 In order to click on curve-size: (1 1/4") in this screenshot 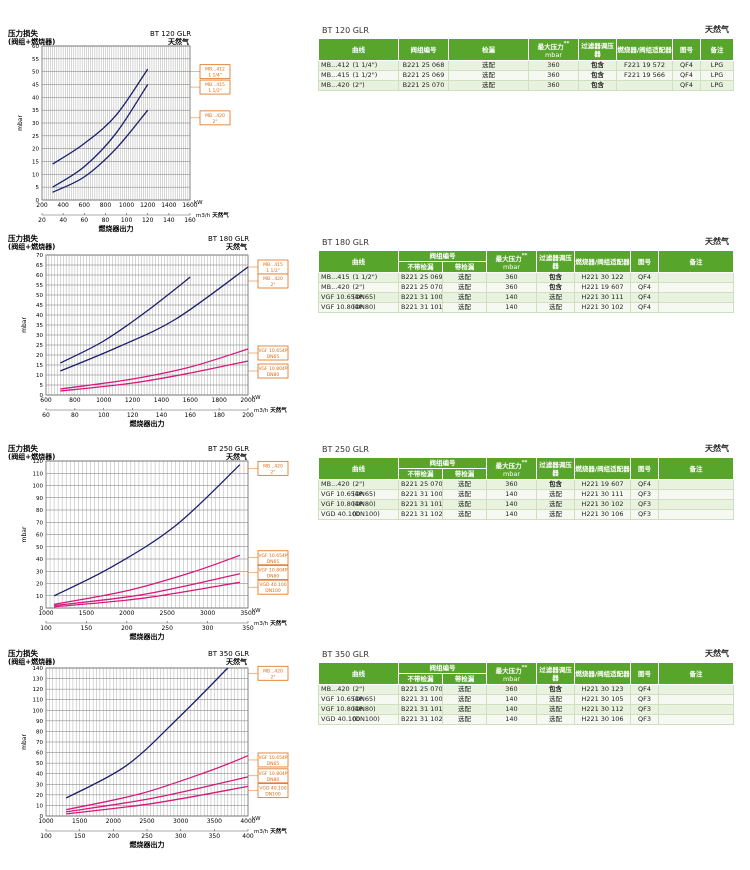, I will do `click(365, 65)`.